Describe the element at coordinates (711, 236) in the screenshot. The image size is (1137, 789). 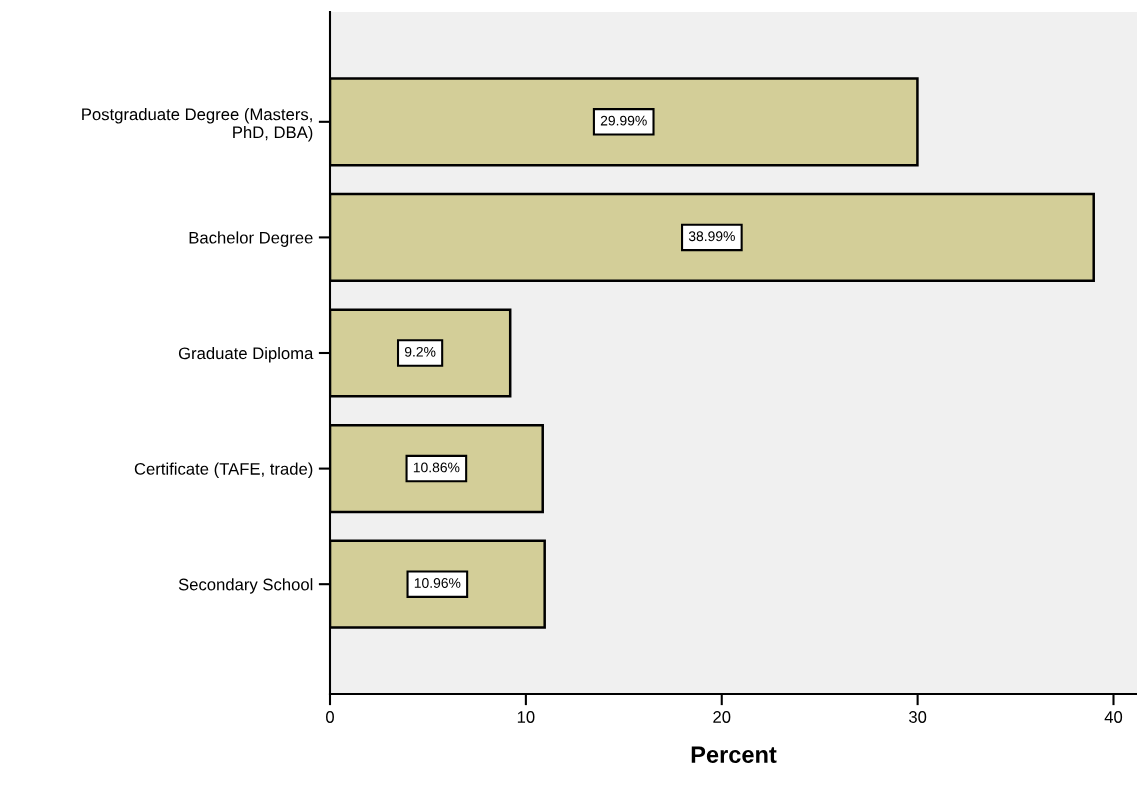
I see `data-label: 38.99%` at that location.